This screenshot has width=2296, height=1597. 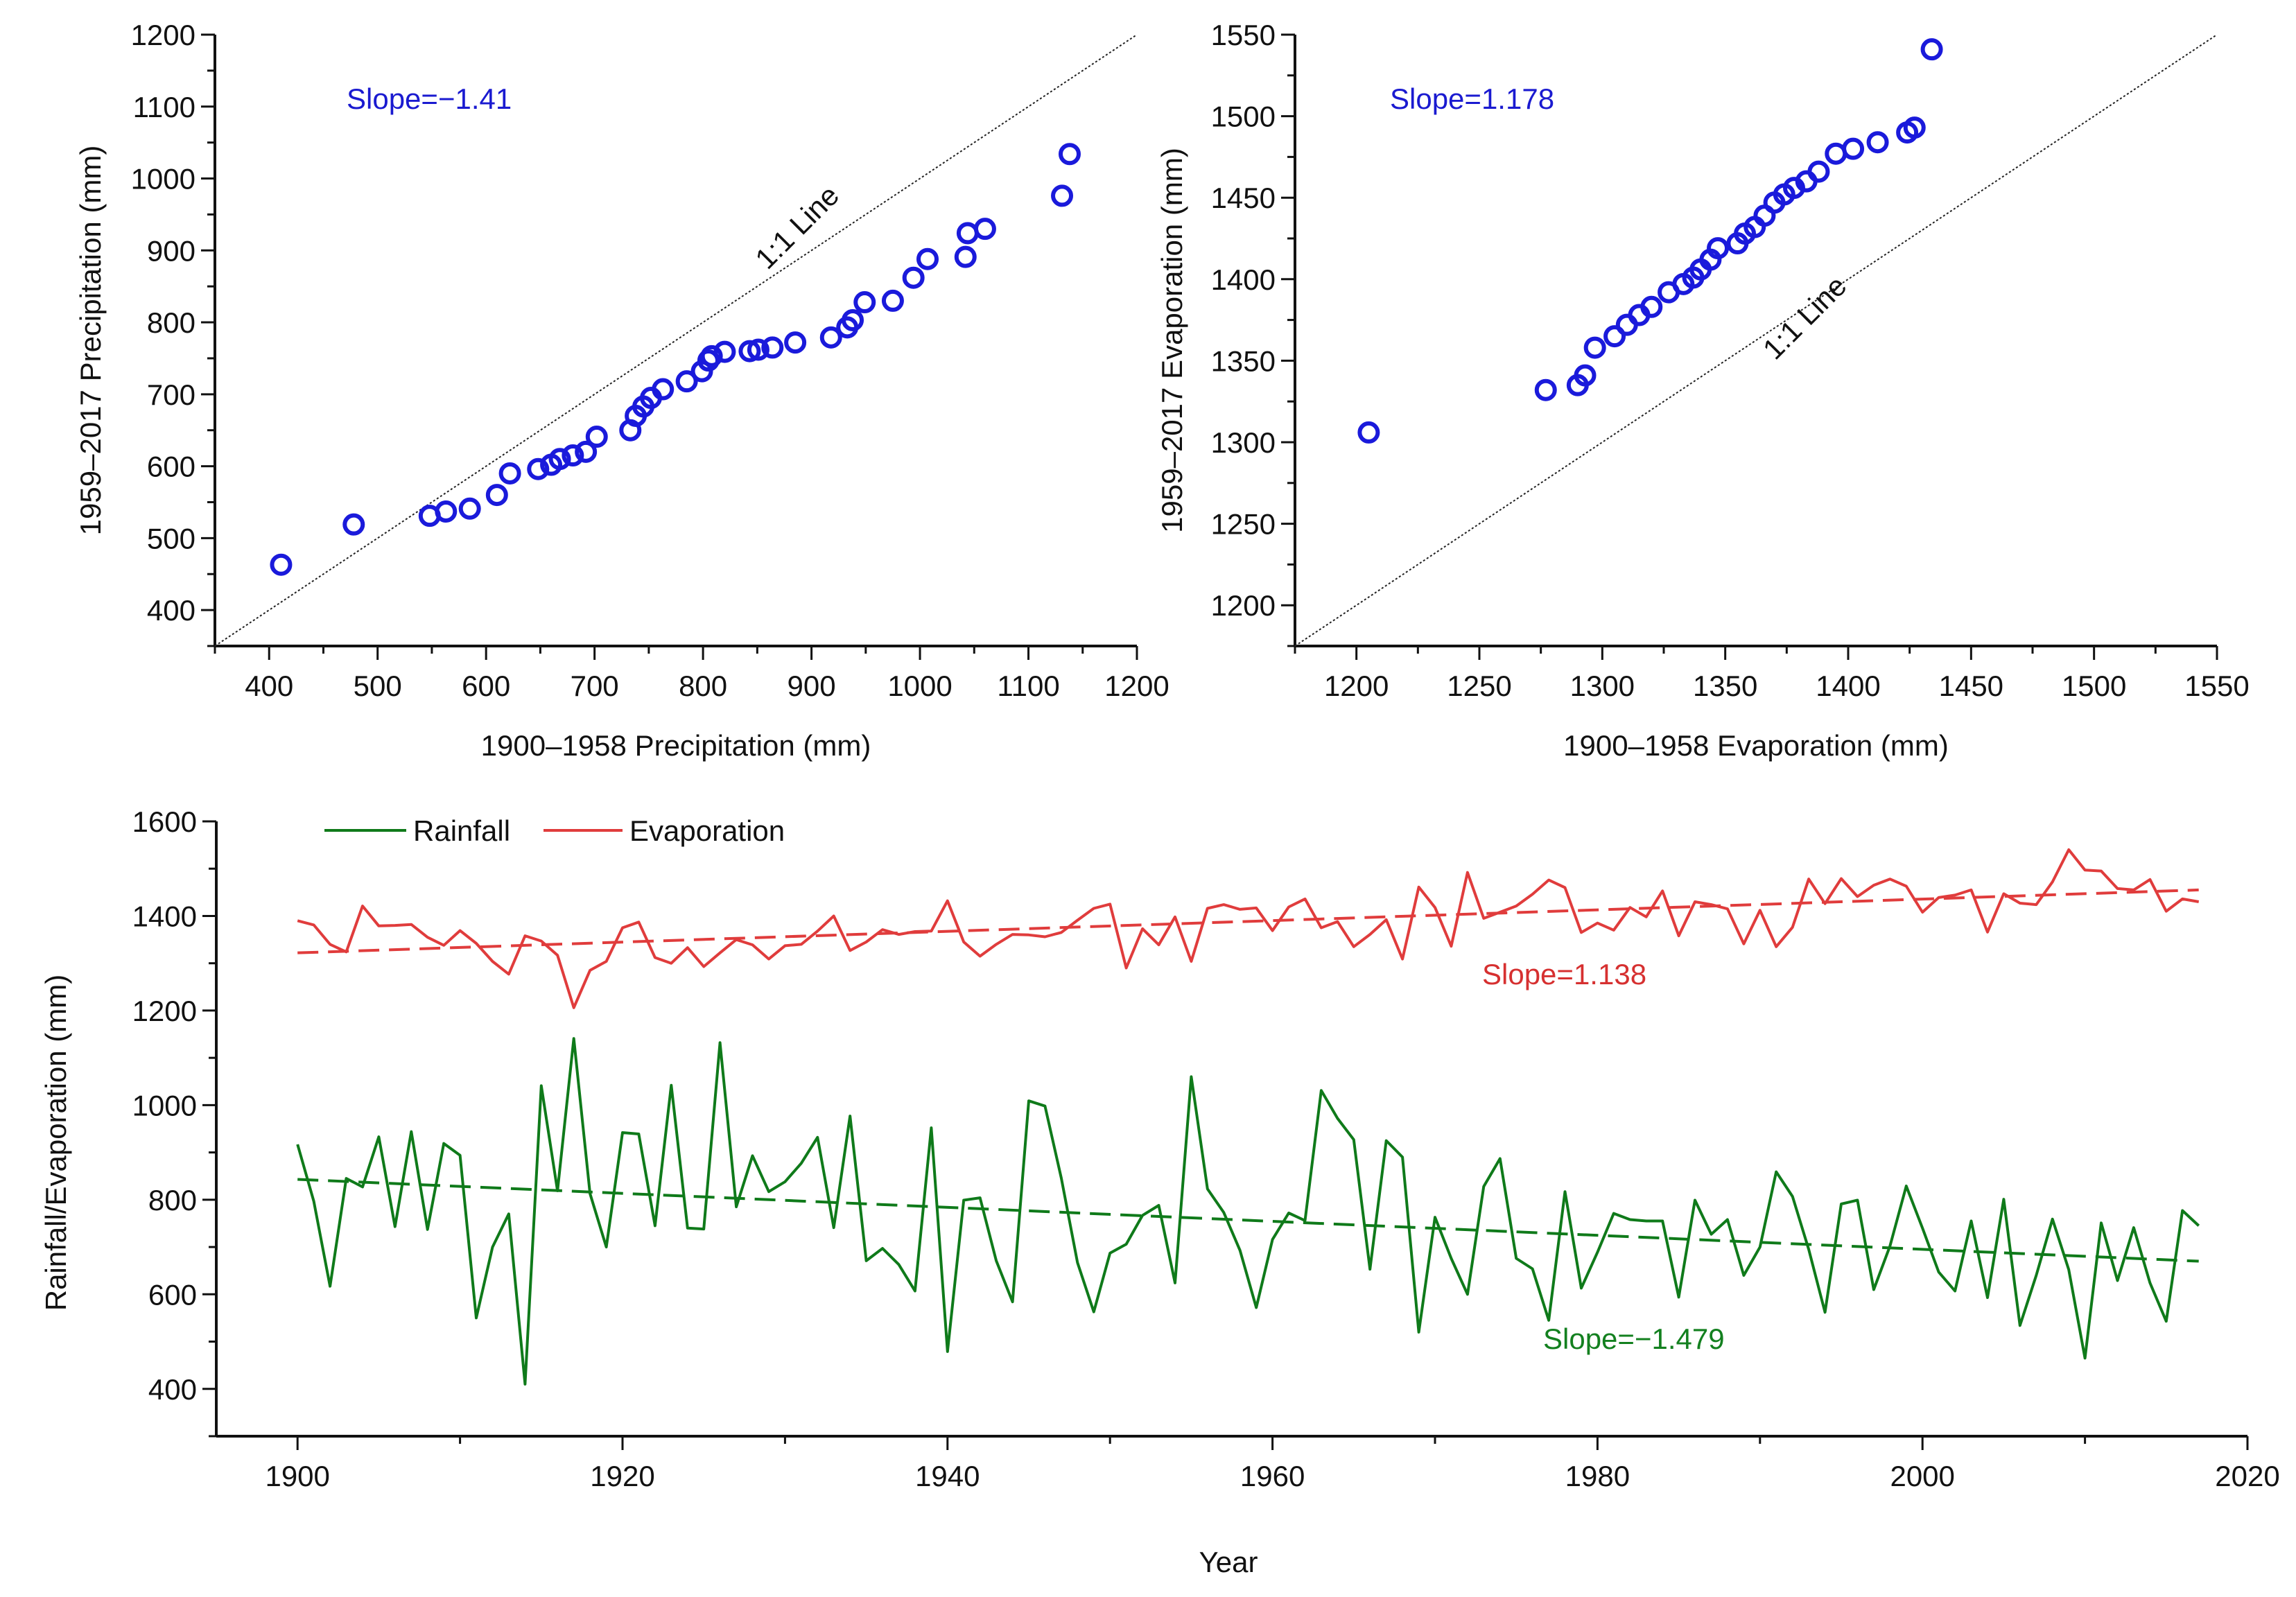 I want to click on y-tick-label: 1250, so click(x=1243, y=524).